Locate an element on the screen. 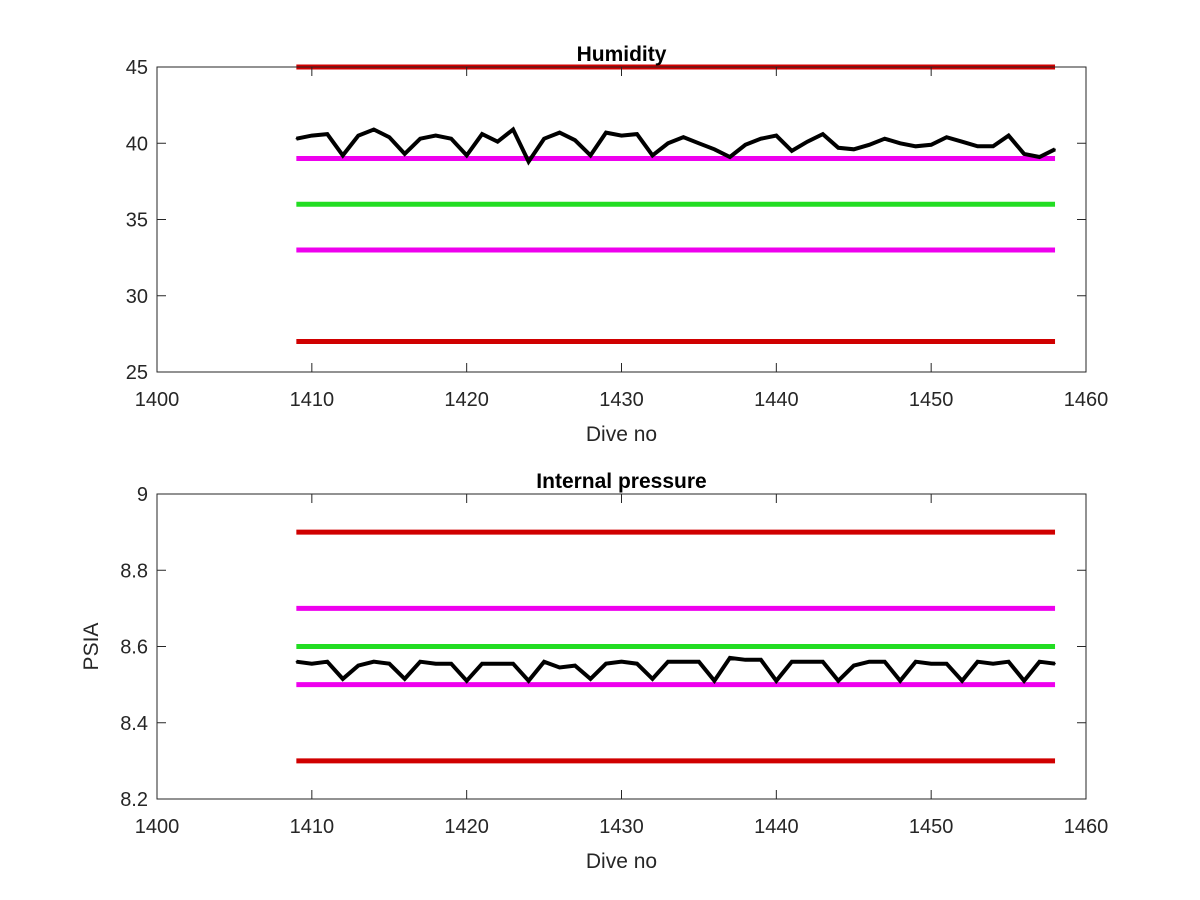 This screenshot has height=900, width=1200. pressure-x-tick-label: 1420 is located at coordinates (466, 827).